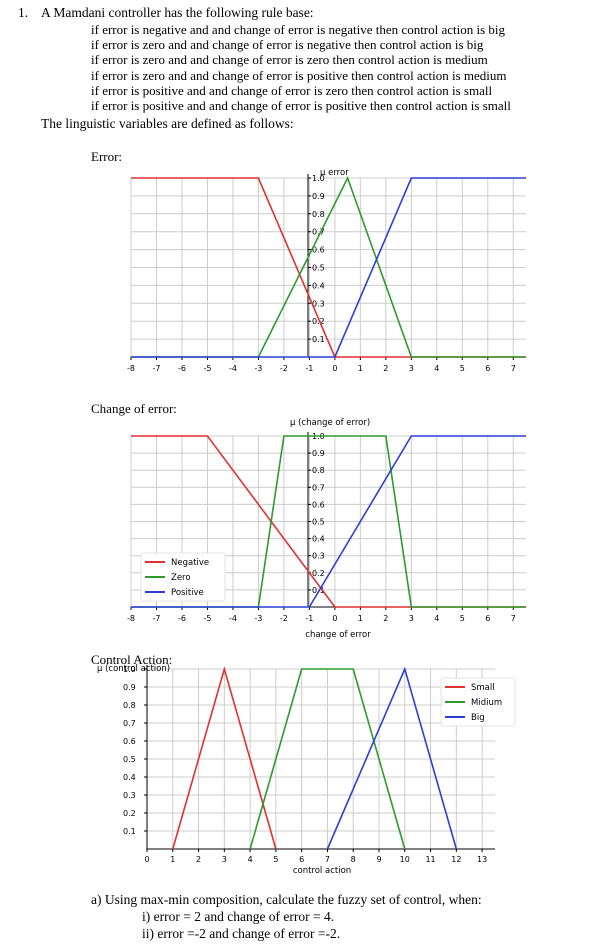  I want to click on x-tick-label: 12, so click(456, 859).